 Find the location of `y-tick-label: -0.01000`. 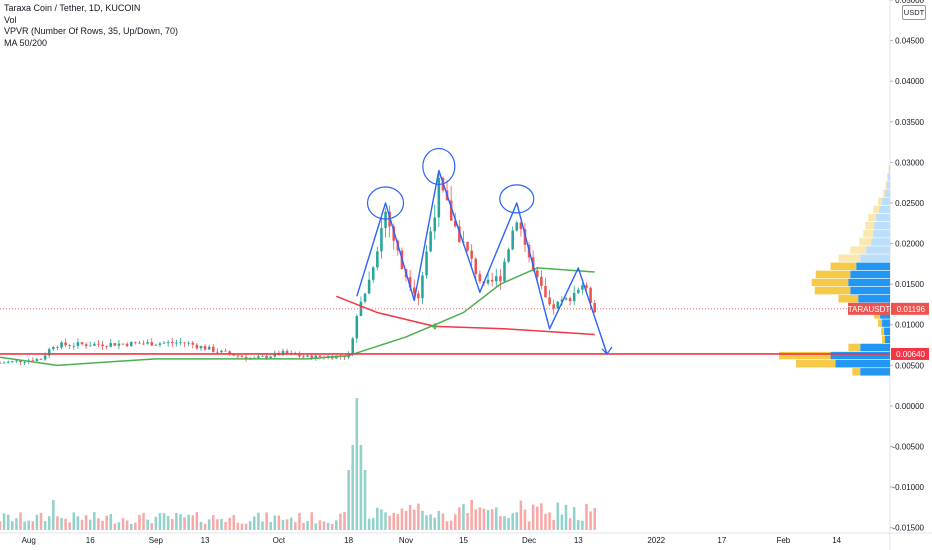

y-tick-label: -0.01000 is located at coordinates (908, 487).